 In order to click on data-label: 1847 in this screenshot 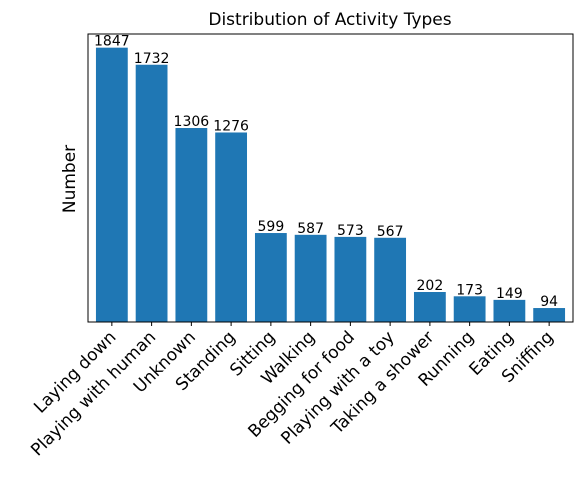, I will do `click(112, 42)`.